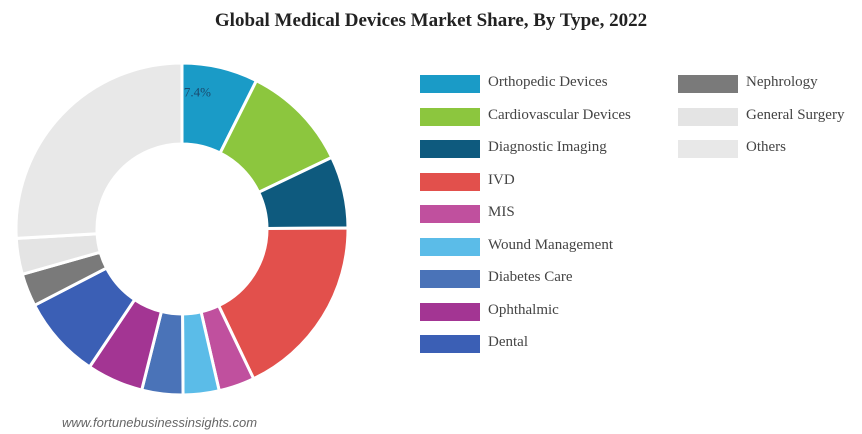 This screenshot has width=862, height=434. Describe the element at coordinates (782, 82) in the screenshot. I see `legend-label: Nephrology` at that location.